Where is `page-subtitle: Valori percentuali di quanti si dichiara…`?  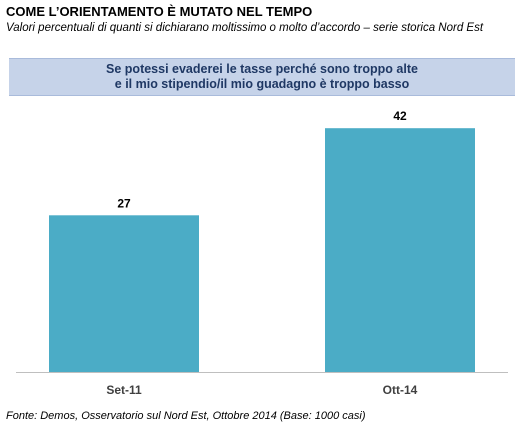 page-subtitle: Valori percentuali di quanti si dichiara… is located at coordinates (245, 28).